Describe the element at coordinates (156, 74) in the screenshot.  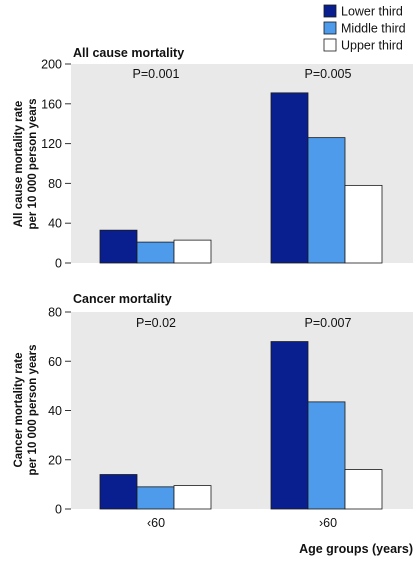
I see `p-value-annotation: P=0.001` at that location.